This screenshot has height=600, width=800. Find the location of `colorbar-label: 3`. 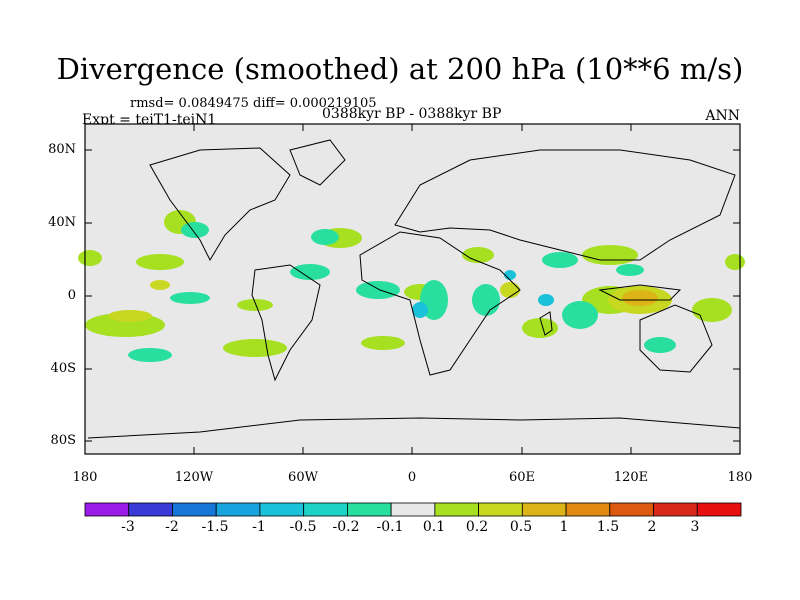

colorbar-label: 3 is located at coordinates (695, 527).